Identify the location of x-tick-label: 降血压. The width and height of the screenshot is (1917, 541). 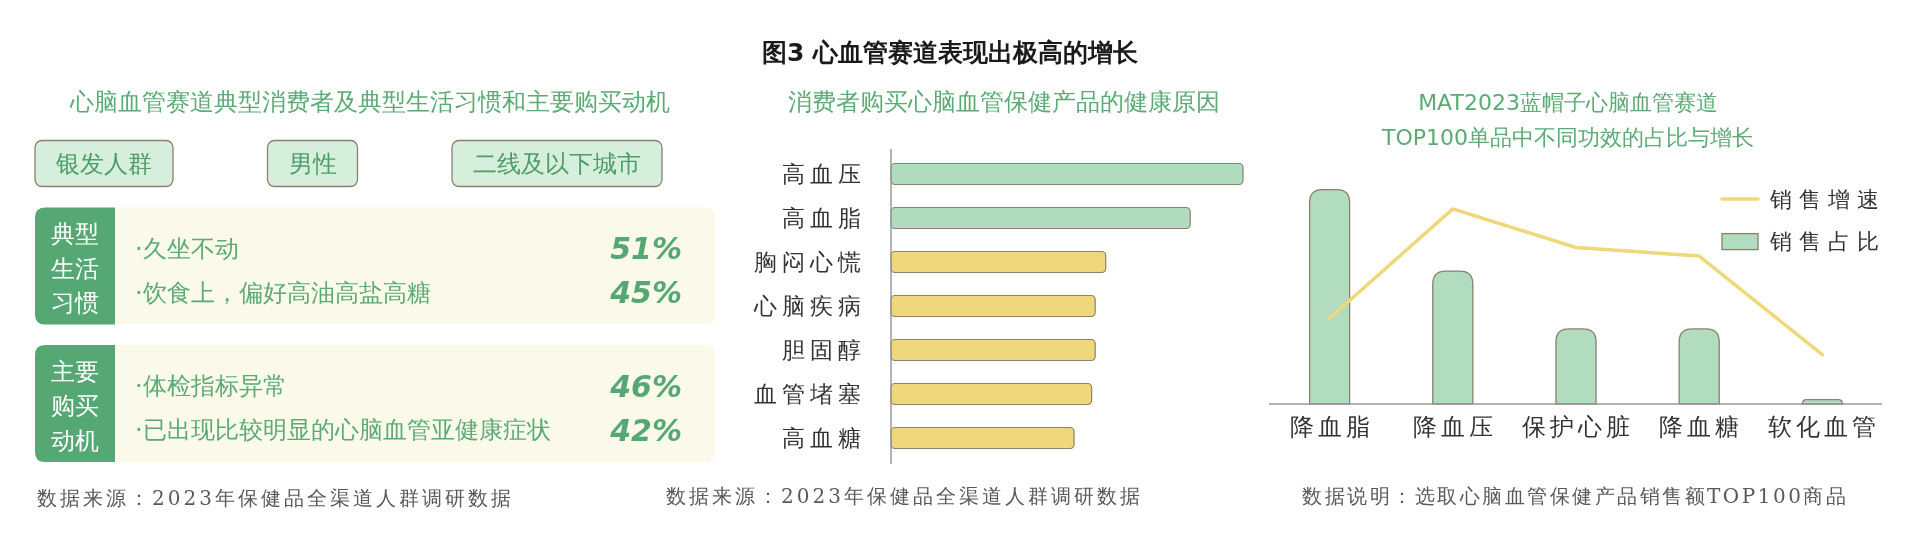
(1454, 427).